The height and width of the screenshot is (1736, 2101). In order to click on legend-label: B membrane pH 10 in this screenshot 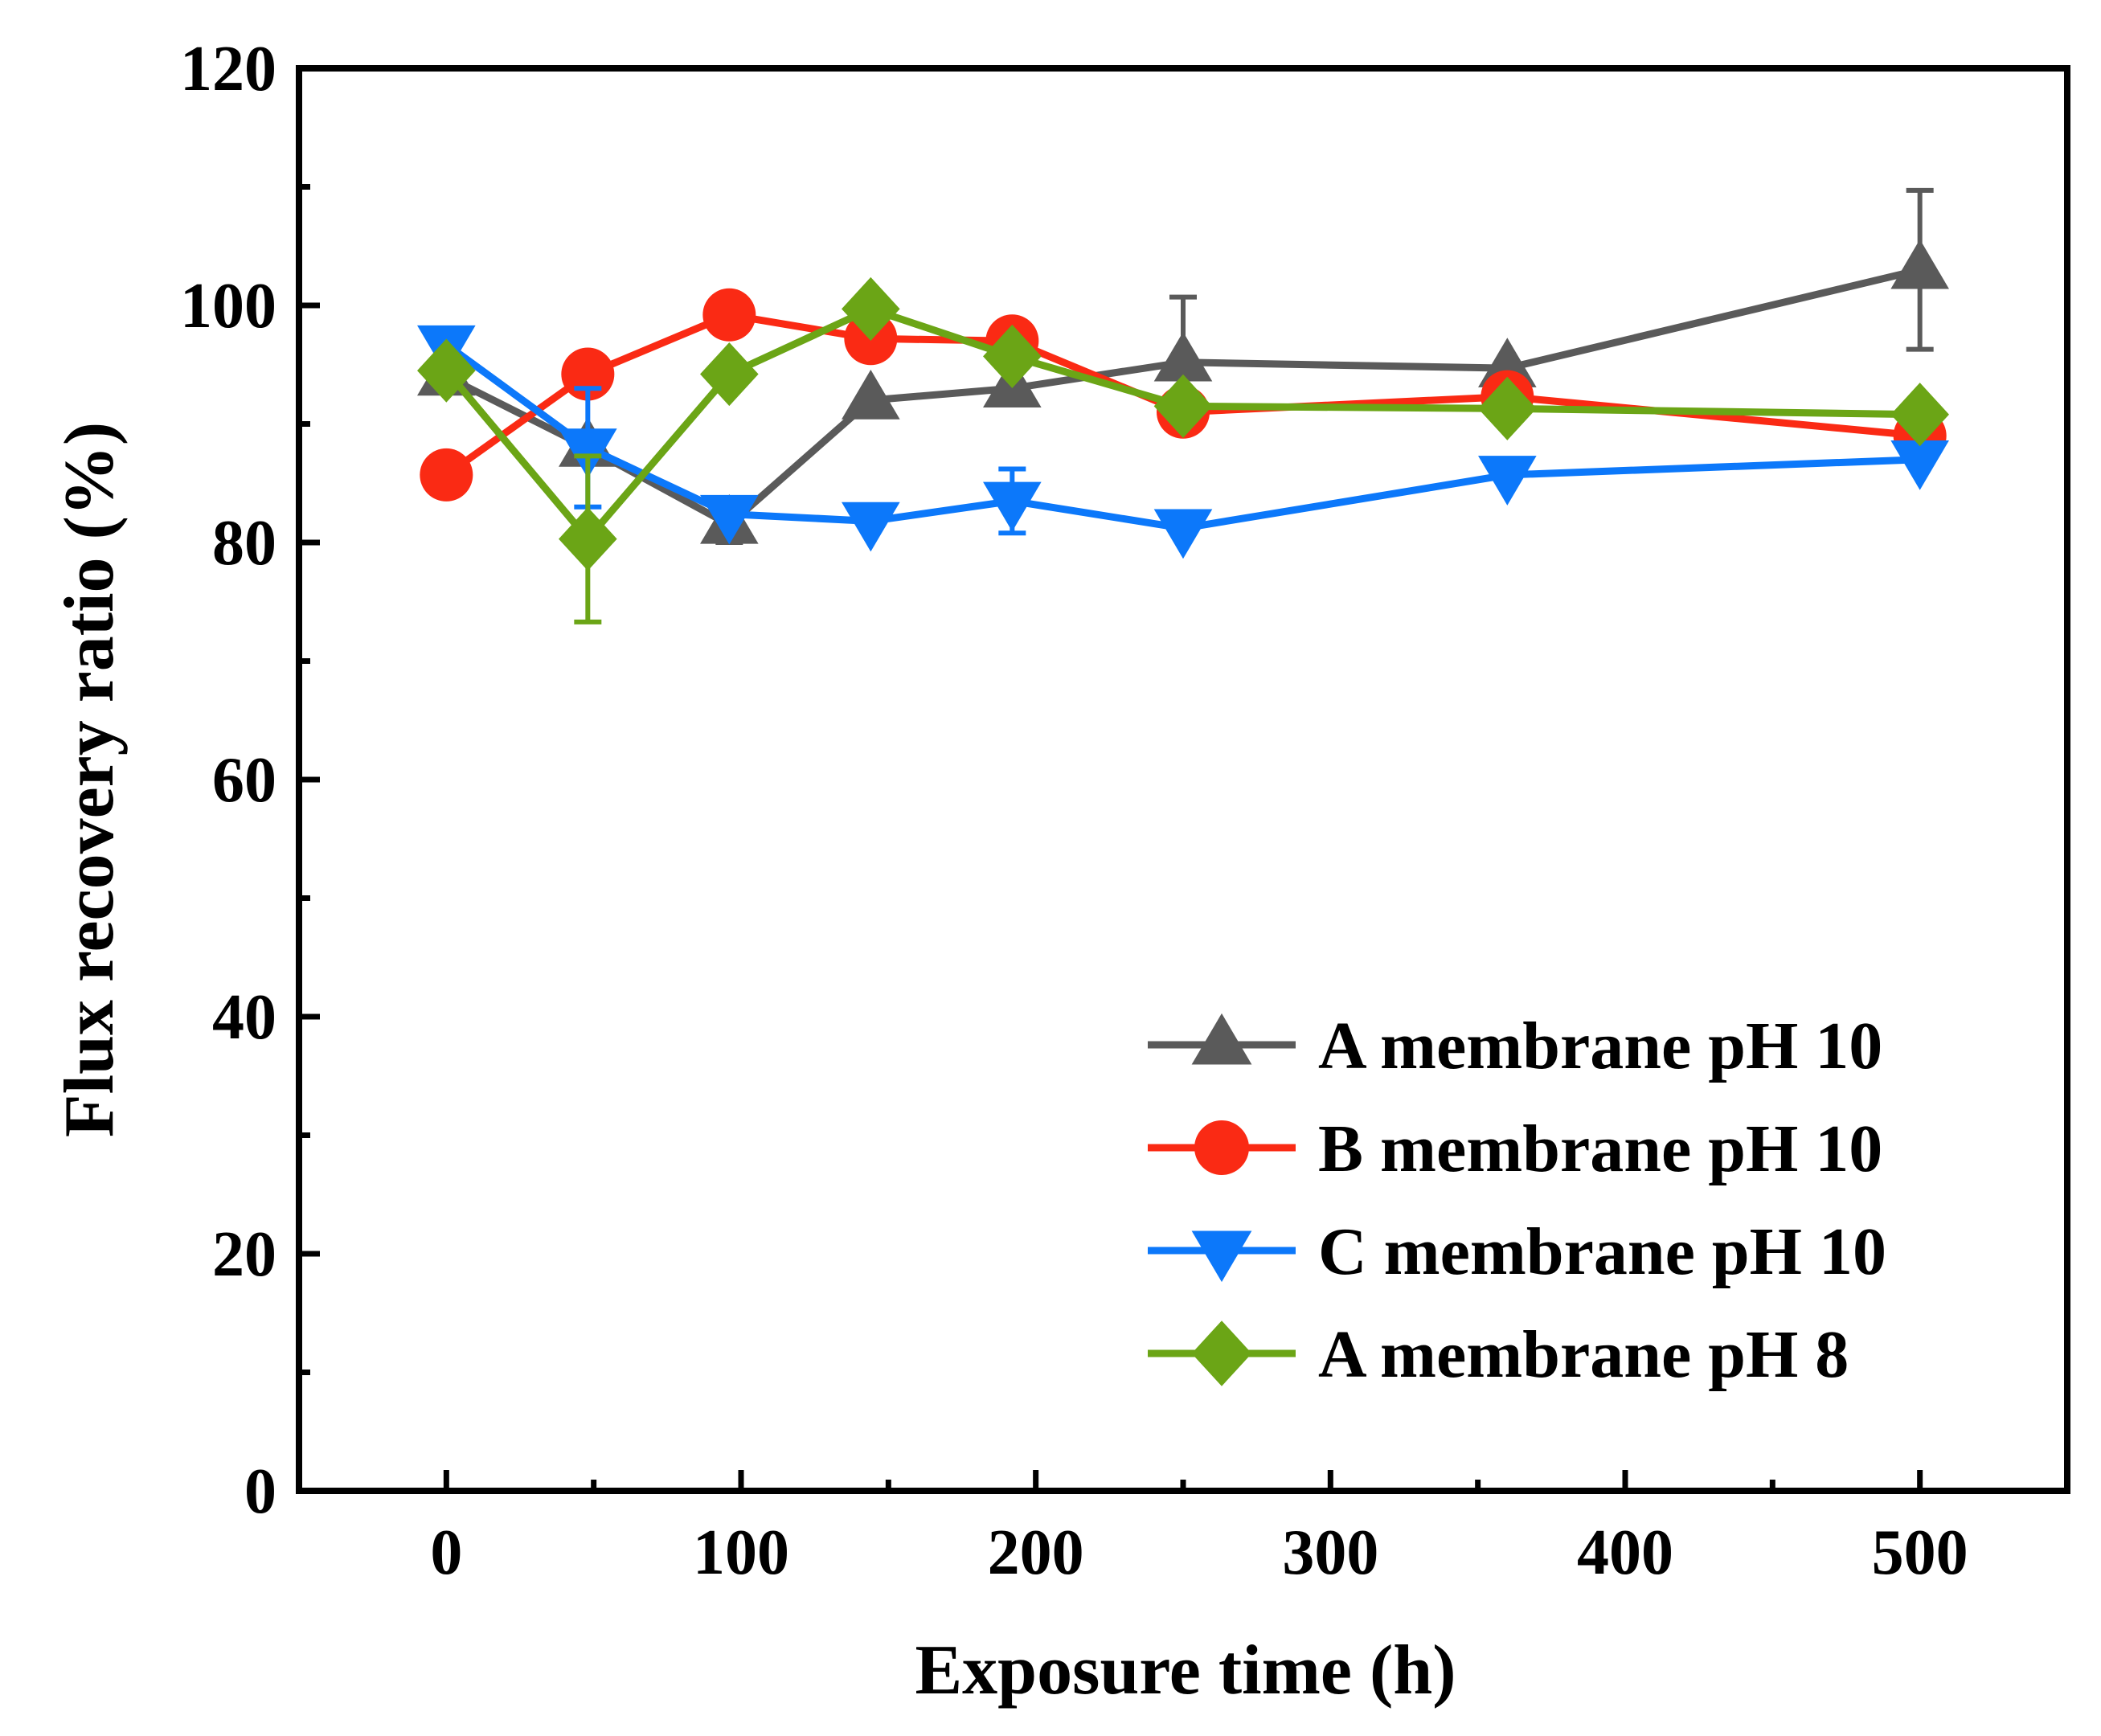, I will do `click(1600, 1149)`.